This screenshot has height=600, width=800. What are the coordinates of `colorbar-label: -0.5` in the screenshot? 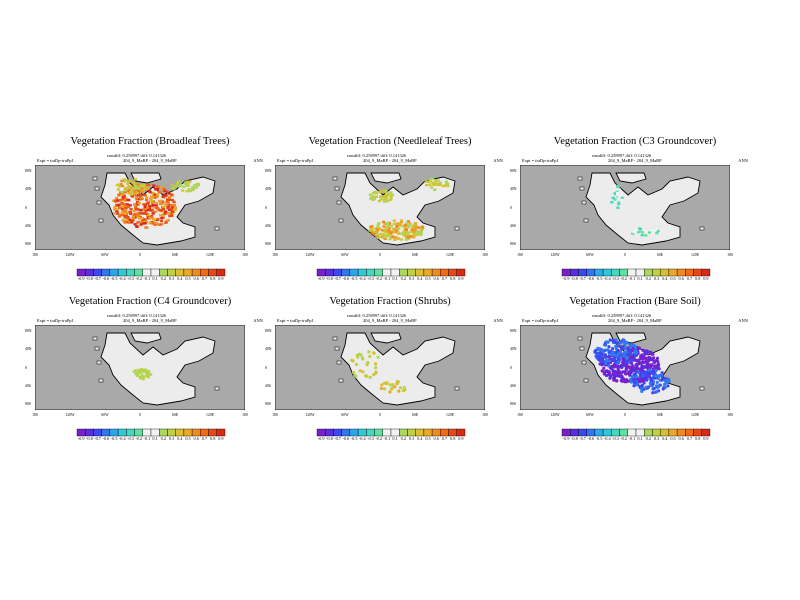 It's located at (599, 278).